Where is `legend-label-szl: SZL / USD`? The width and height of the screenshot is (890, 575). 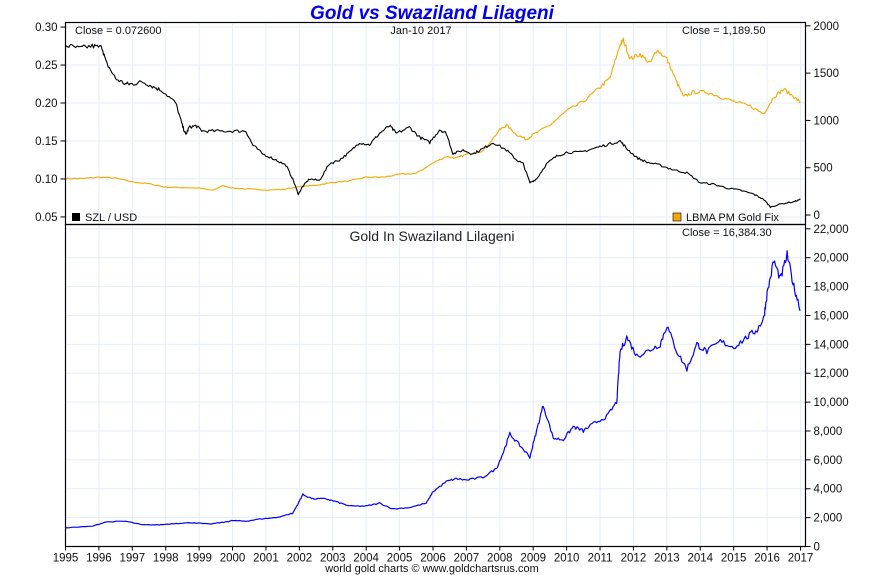
legend-label-szl: SZL / USD is located at coordinates (111, 218).